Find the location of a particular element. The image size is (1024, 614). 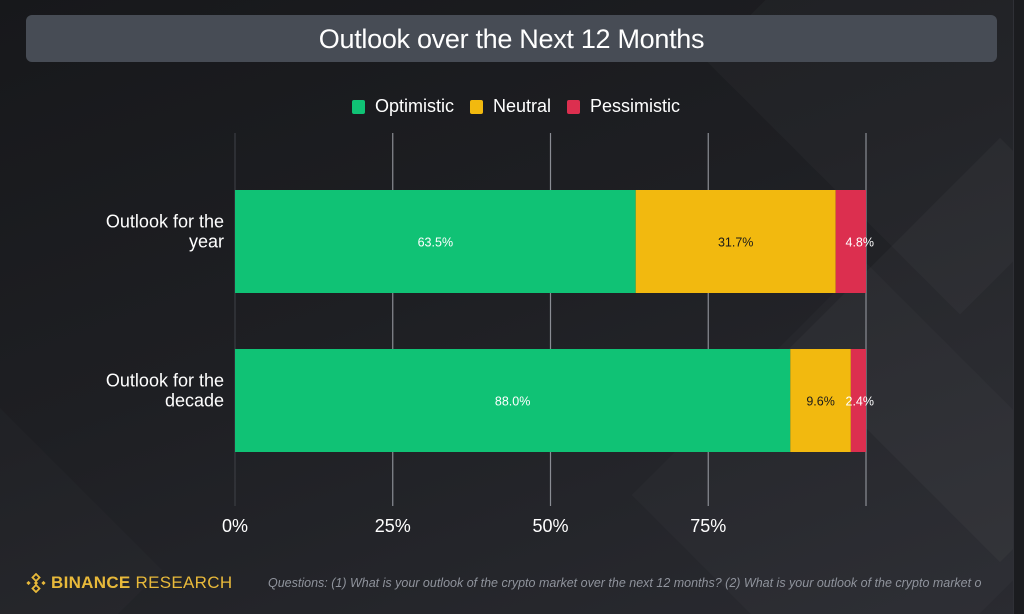

legend-swatch-optimistic is located at coordinates (358, 106).